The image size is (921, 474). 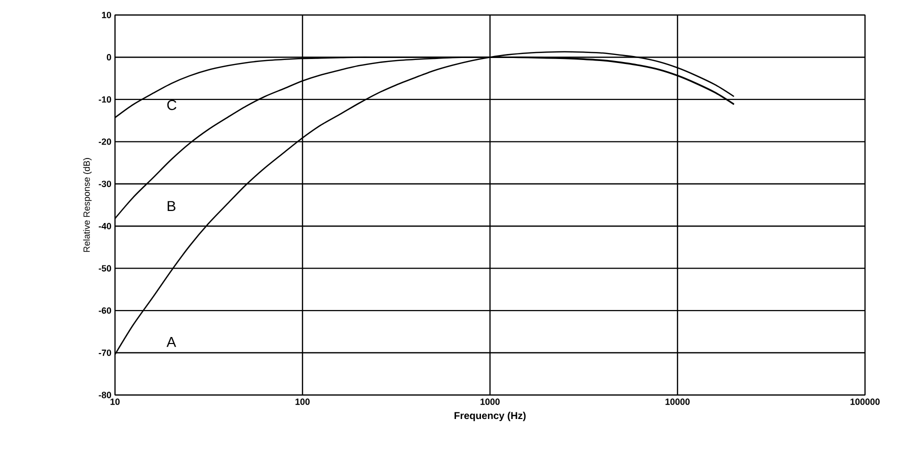 What do you see at coordinates (105, 353) in the screenshot?
I see `y-tick-label: -70` at bounding box center [105, 353].